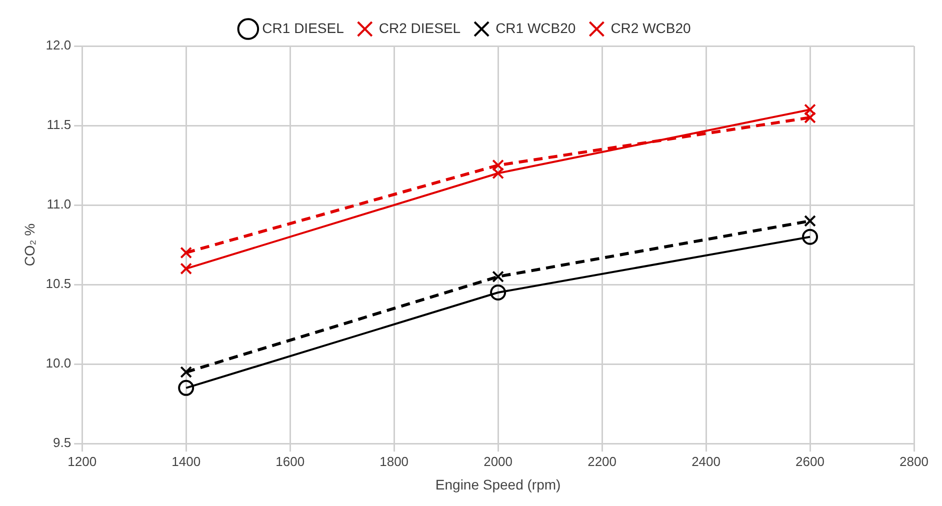  I want to click on x-tick-label: 2400, so click(706, 461).